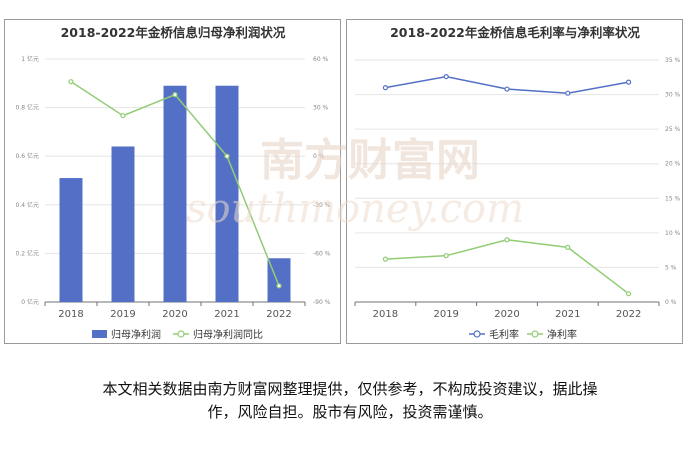 The image size is (700, 467). I want to click on legend-label-1: 净利率, so click(562, 334).